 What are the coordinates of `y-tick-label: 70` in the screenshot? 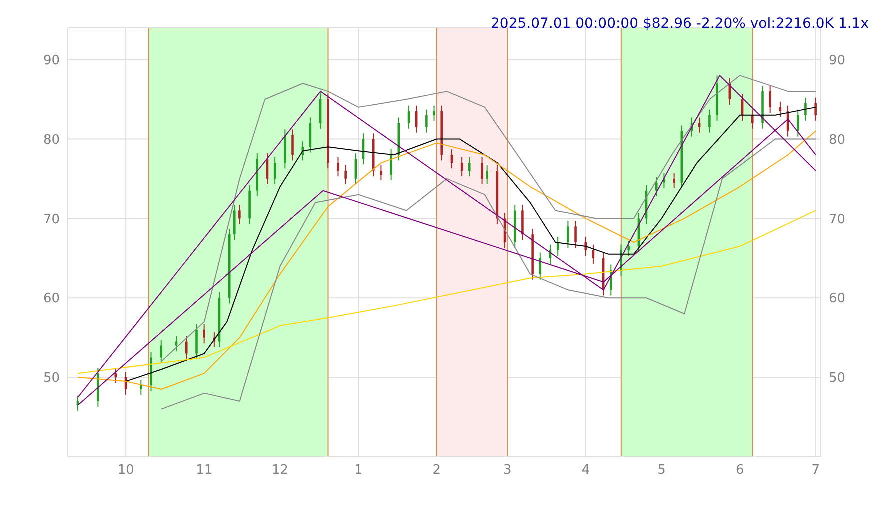 It's located at (51, 220).